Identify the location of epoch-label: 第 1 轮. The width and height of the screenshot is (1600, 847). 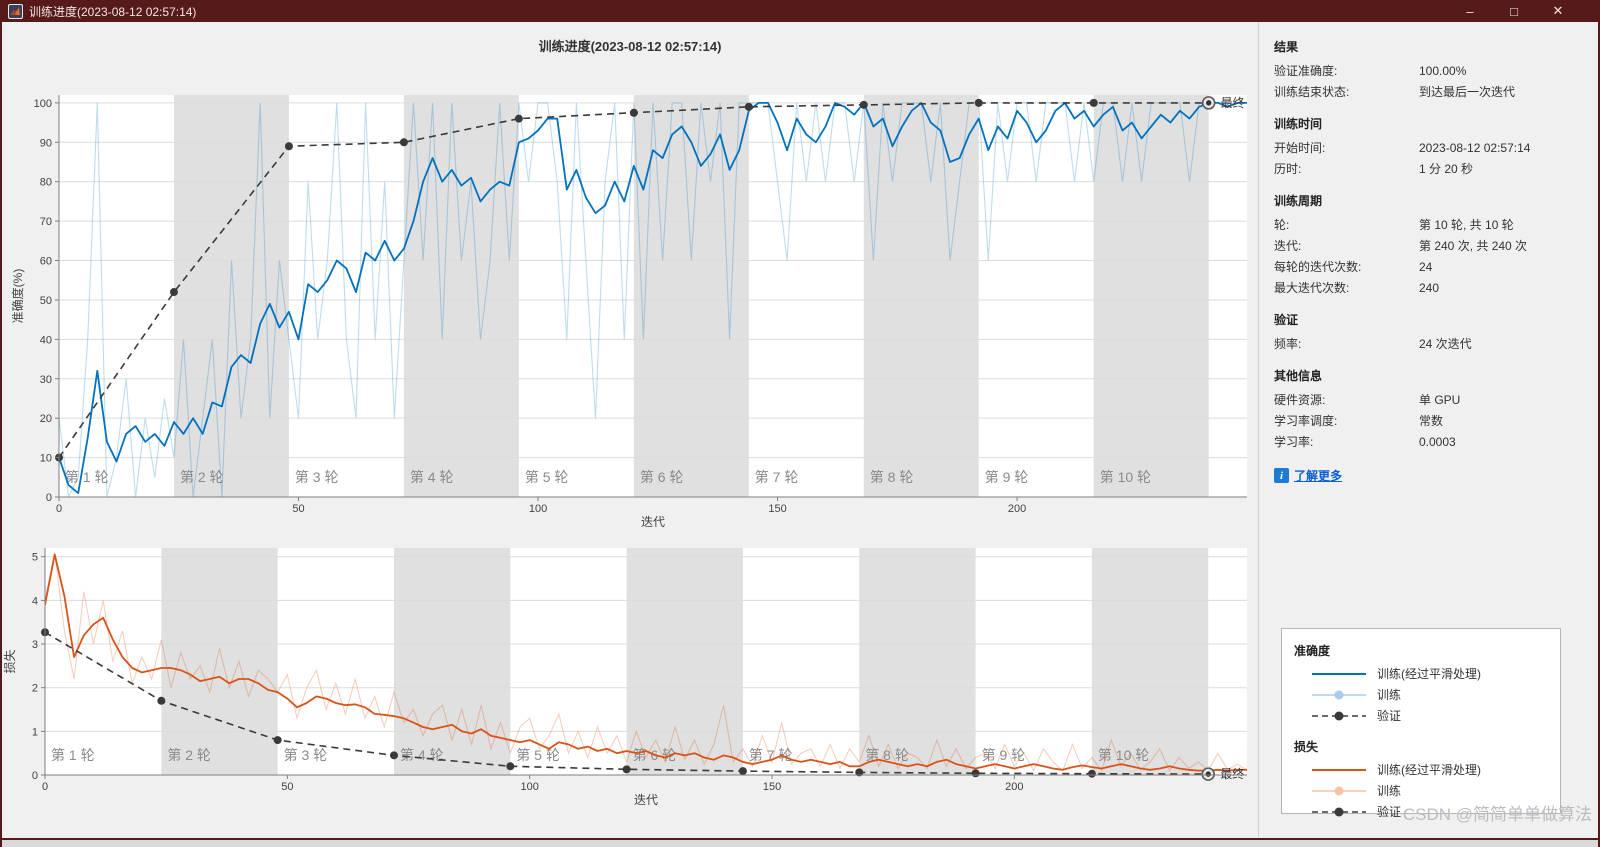
(73, 755).